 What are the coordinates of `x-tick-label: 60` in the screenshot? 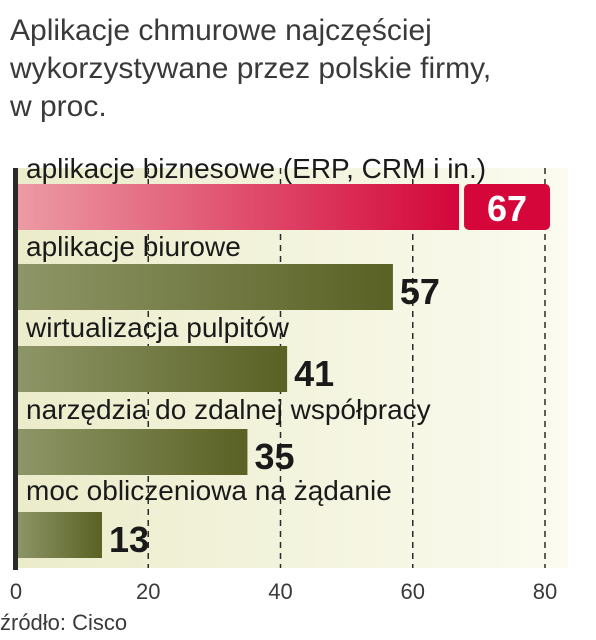 It's located at (413, 591).